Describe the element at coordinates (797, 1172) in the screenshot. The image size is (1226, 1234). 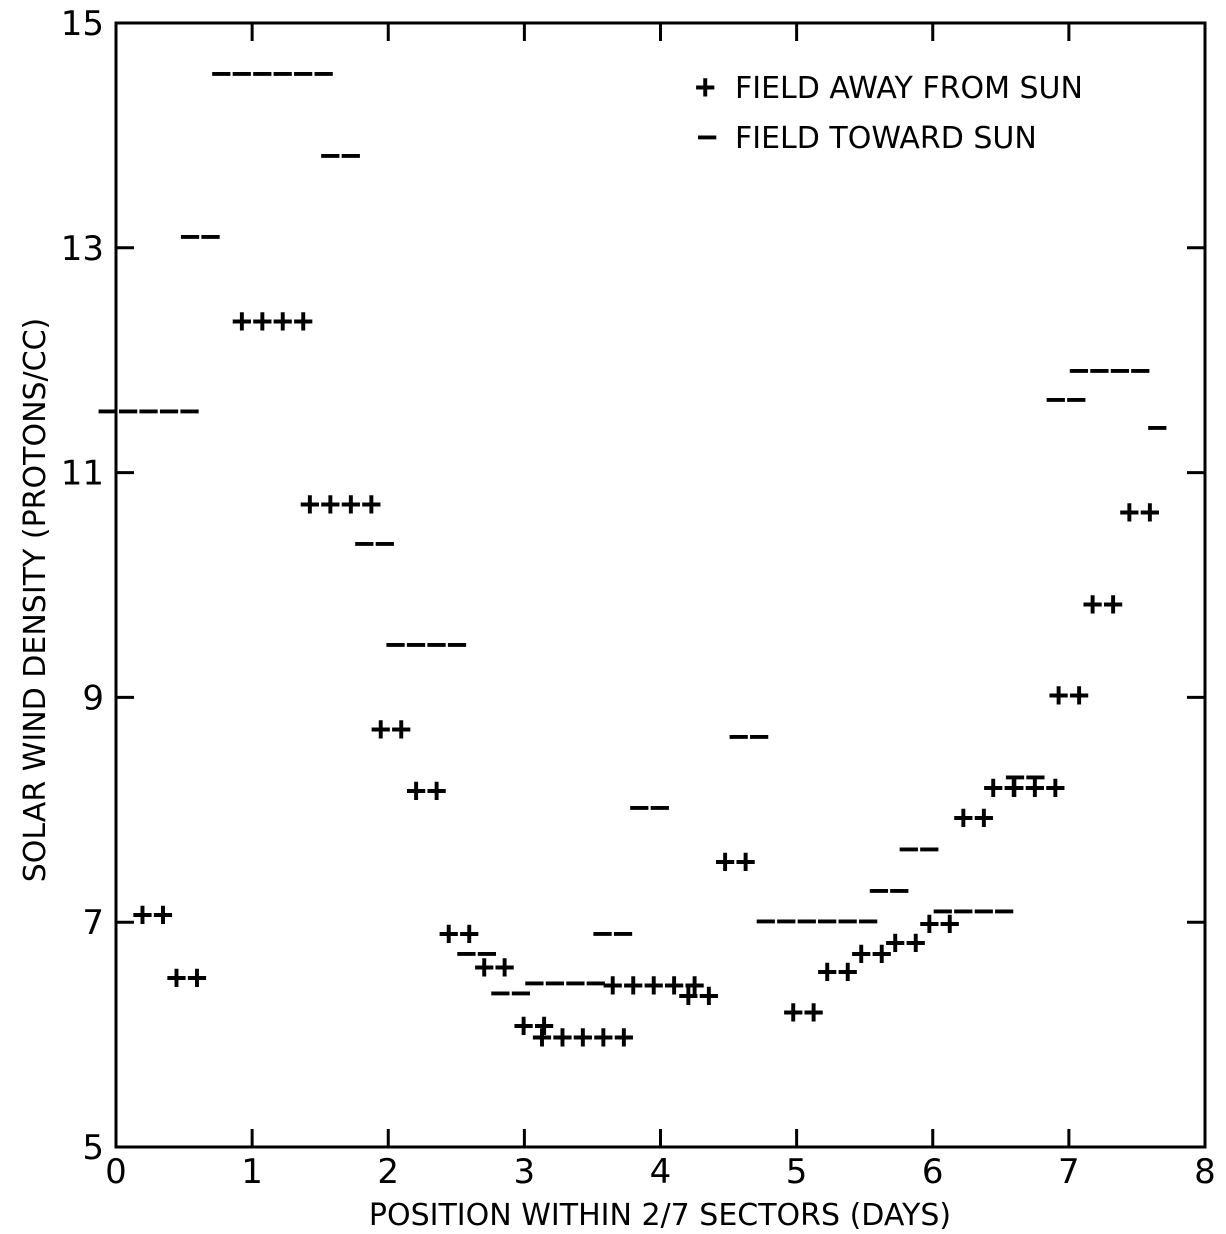
I see `x-tick-label: 5` at that location.